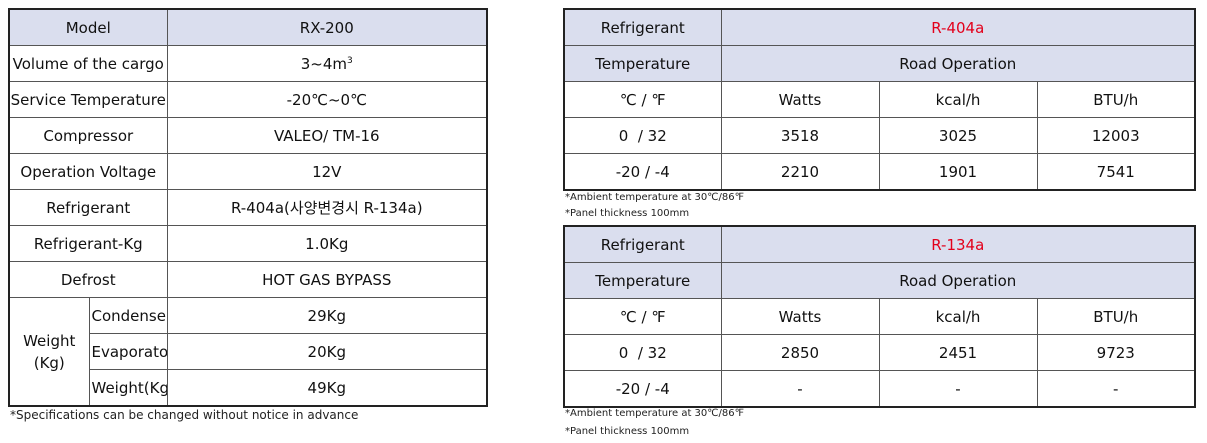 The width and height of the screenshot is (1207, 443). I want to click on condenser-value: 29Kg, so click(327, 315).